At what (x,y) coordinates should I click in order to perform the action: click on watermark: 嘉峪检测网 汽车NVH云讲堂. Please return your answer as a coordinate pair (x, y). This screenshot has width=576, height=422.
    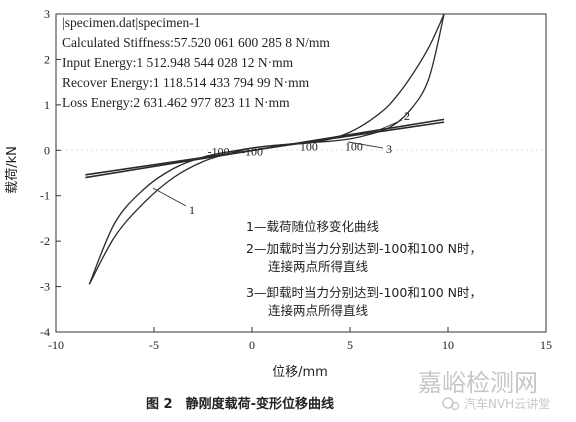
    Looking at the image, I should click on (484, 390).